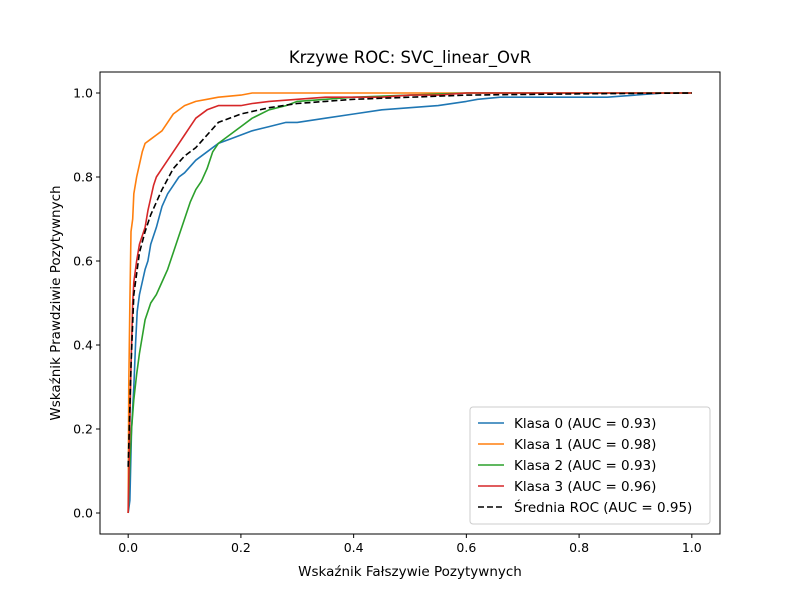  What do you see at coordinates (241, 547) in the screenshot?
I see `x-tick-label: 0.2` at bounding box center [241, 547].